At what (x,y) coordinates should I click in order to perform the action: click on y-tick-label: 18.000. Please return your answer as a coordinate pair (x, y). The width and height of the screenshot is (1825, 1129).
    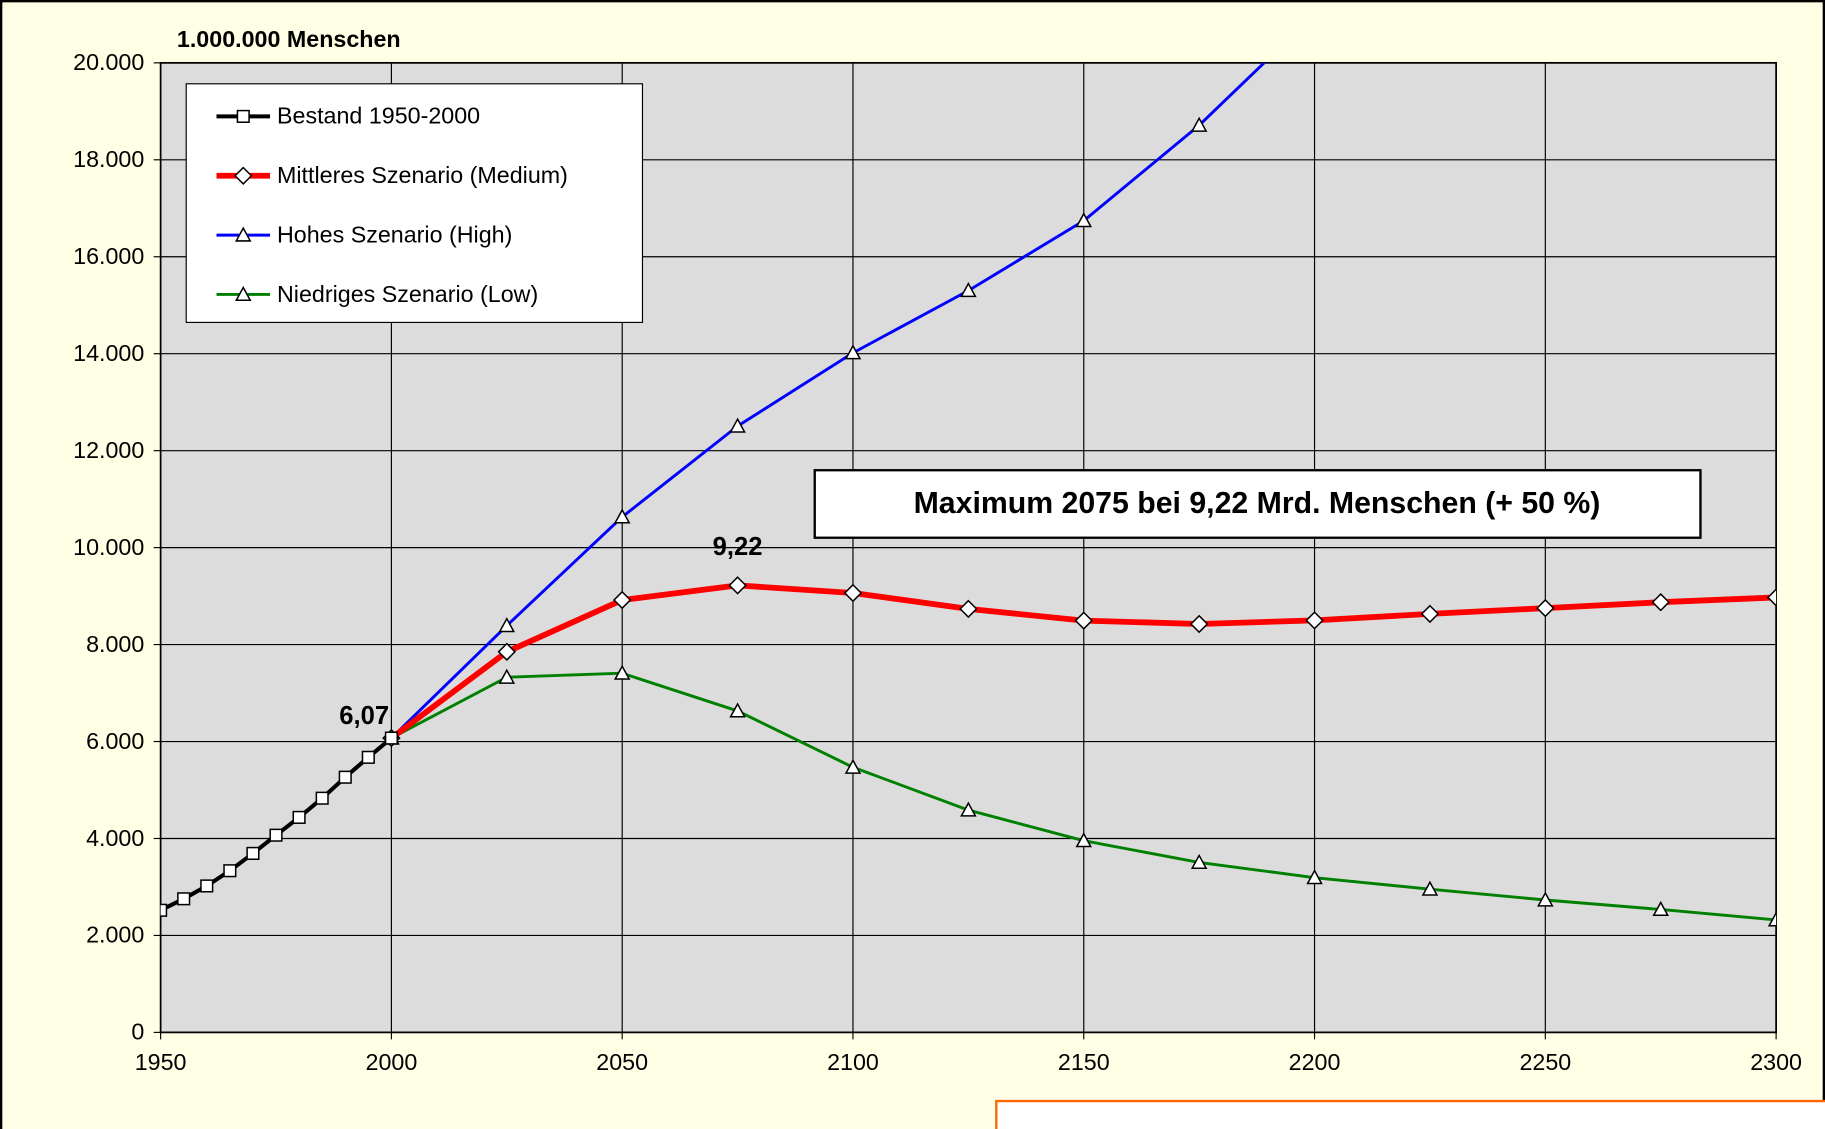
    Looking at the image, I should click on (108, 159).